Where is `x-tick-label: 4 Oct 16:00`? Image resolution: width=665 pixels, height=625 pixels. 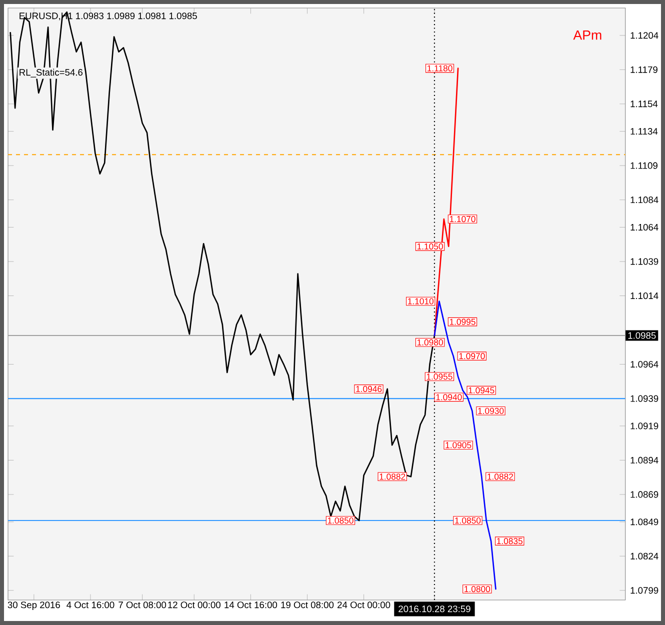
x-tick-label: 4 Oct 16:00 is located at coordinates (90, 605).